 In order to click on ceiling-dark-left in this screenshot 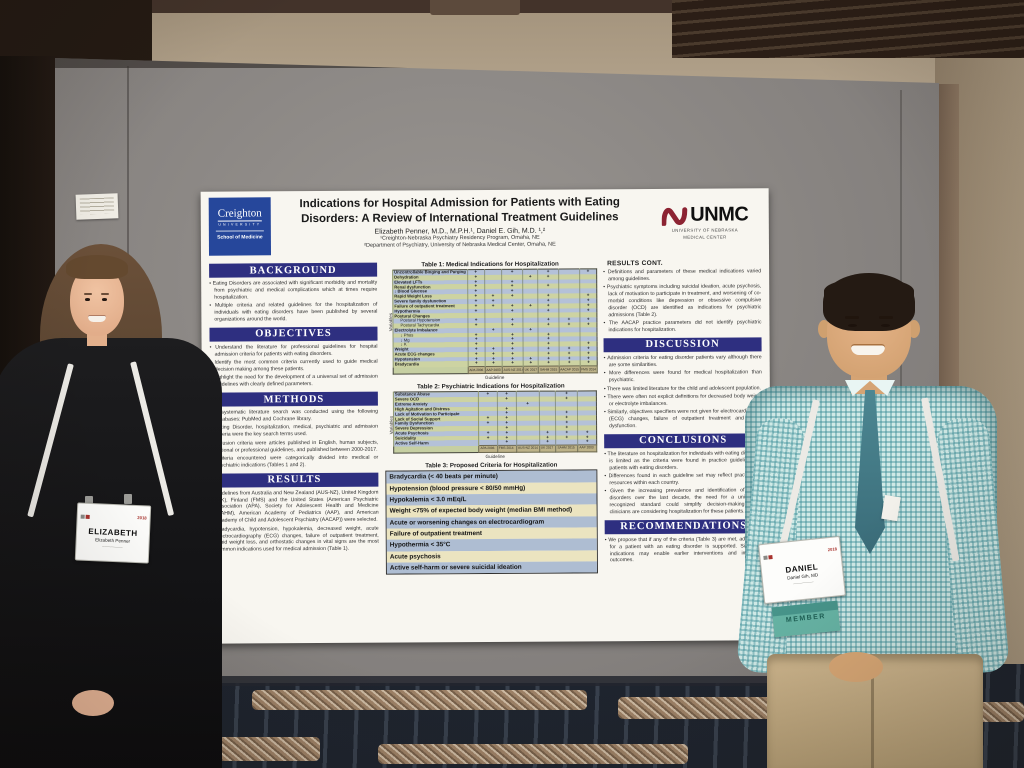, I will do `click(76, 31)`.